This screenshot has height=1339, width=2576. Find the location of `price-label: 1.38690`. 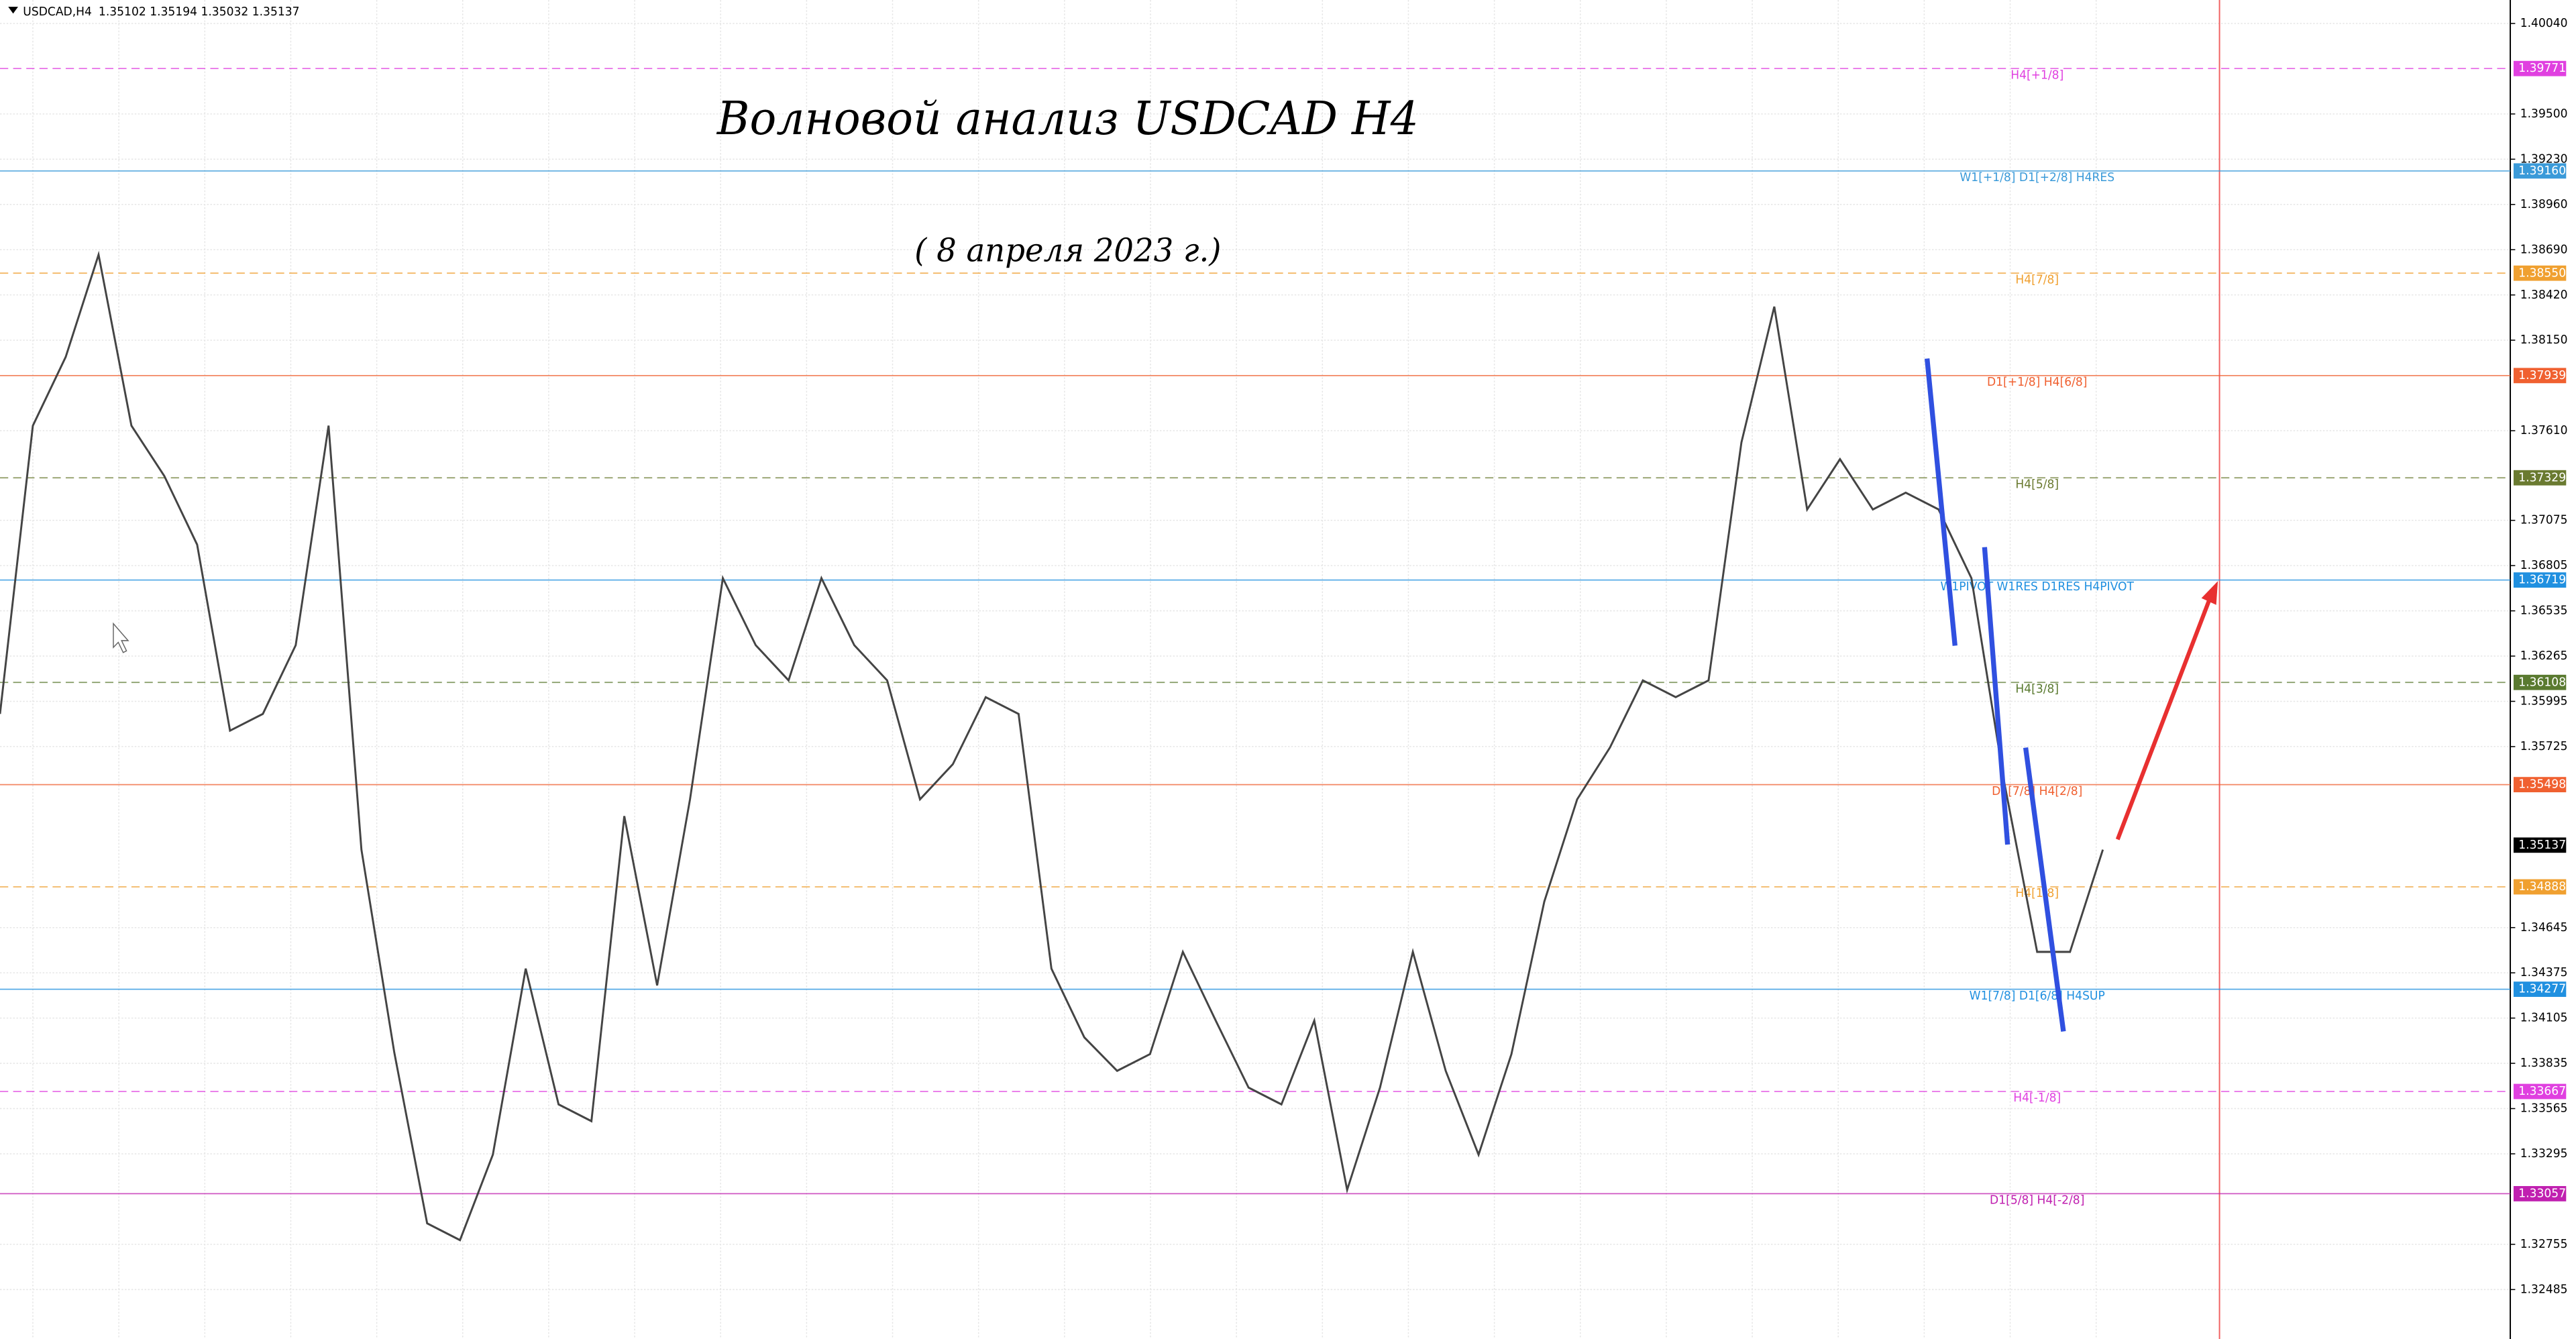

price-label: 1.38690 is located at coordinates (2544, 249).